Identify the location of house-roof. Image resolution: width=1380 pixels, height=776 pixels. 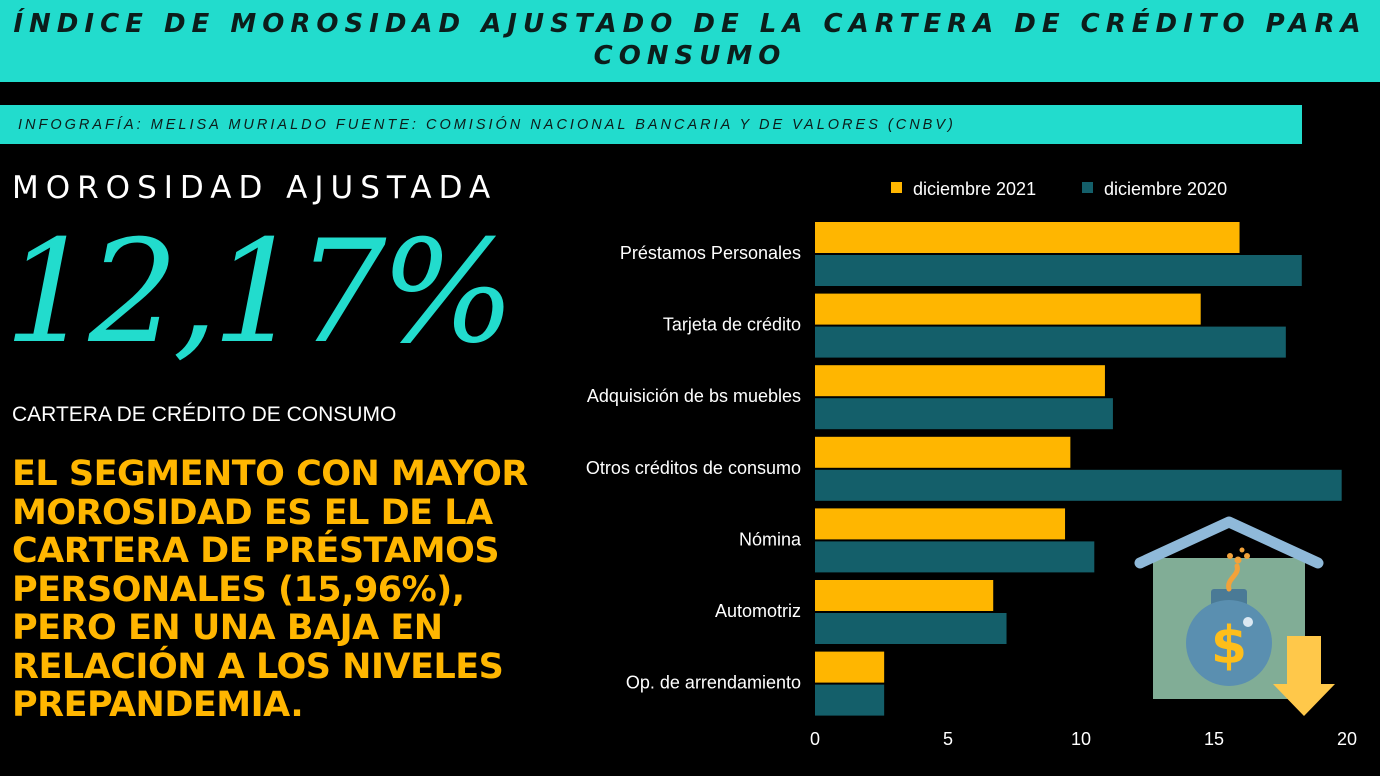
(1229, 542).